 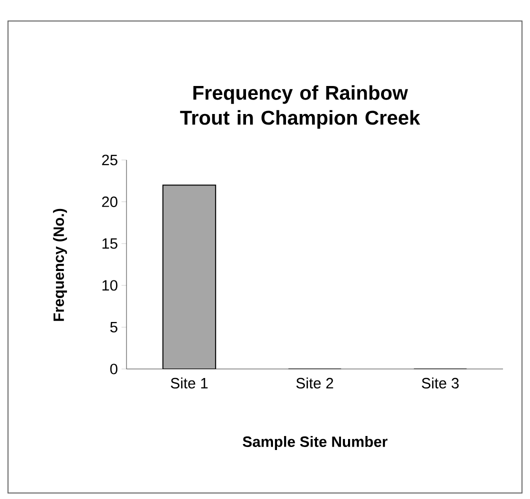 I want to click on y-tick-label: 25, so click(x=110, y=160).